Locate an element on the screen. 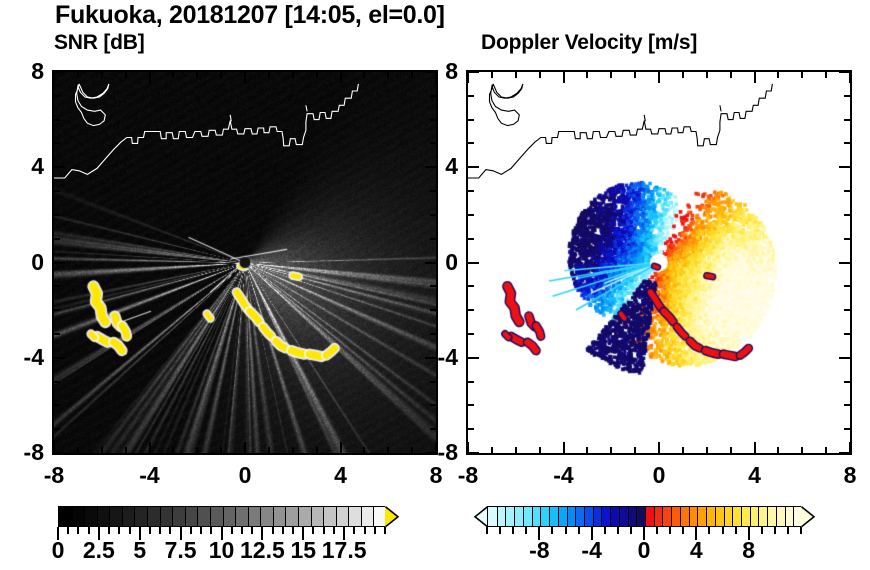 The image size is (870, 570). snr-colorbar-body is located at coordinates (222, 516).